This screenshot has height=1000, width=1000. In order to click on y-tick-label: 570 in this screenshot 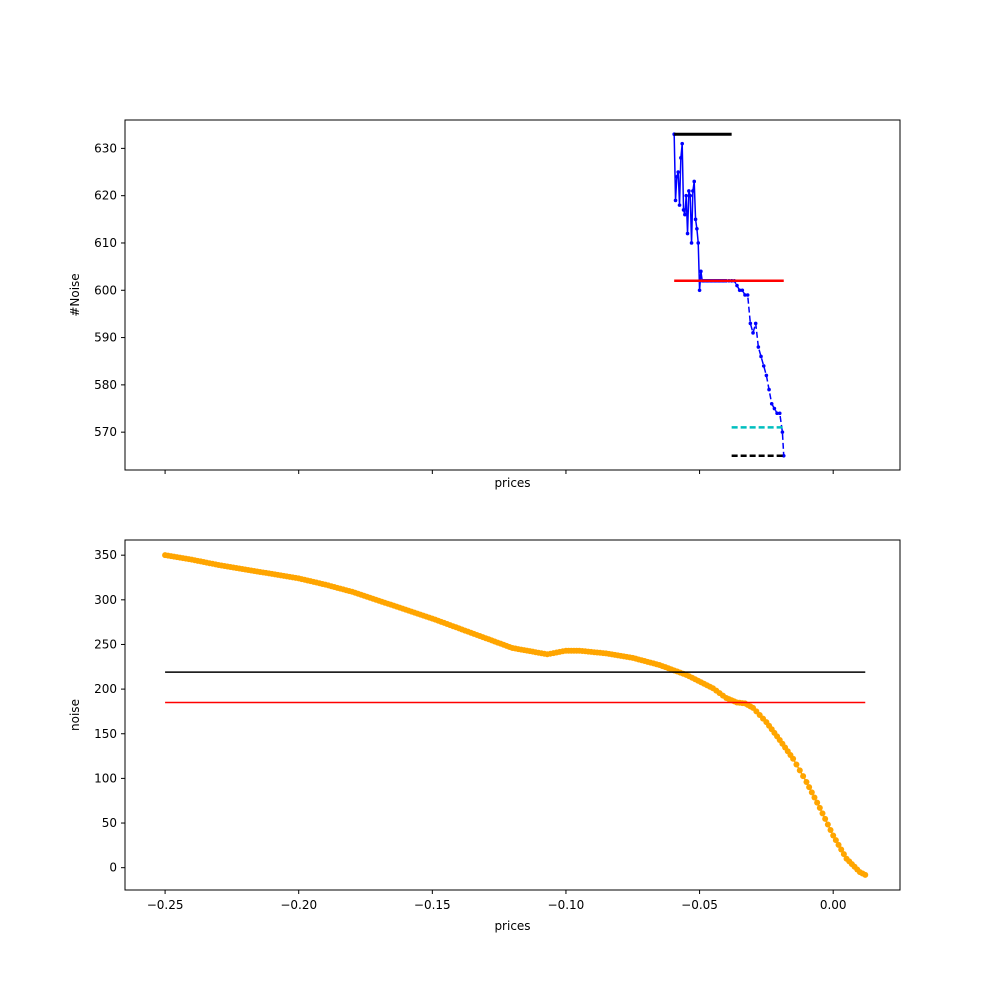, I will do `click(105, 432)`.